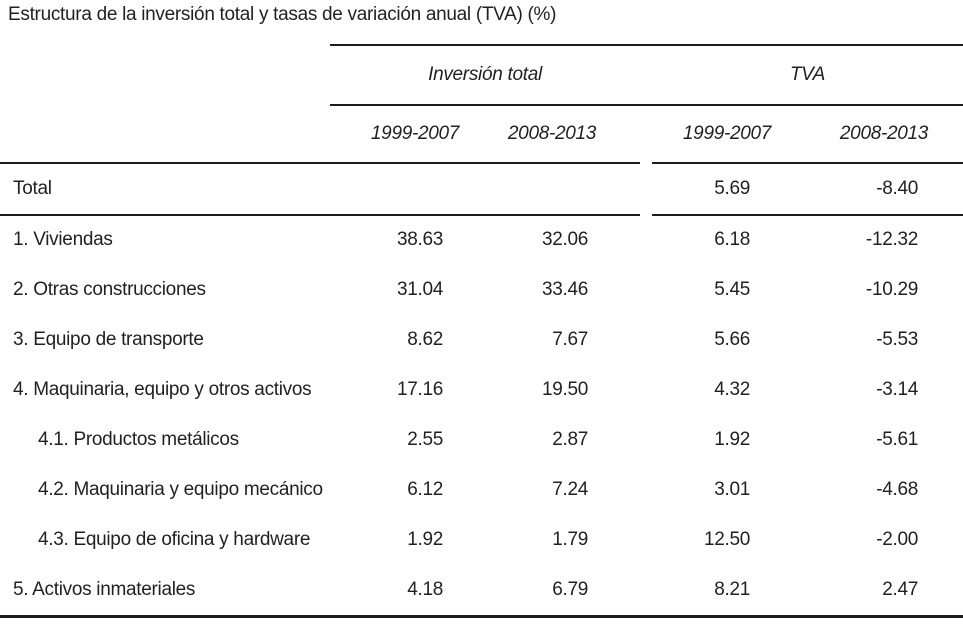 This screenshot has height=627, width=963. I want to click on cell-inversion-1999-2007: 1.92, so click(425, 539).